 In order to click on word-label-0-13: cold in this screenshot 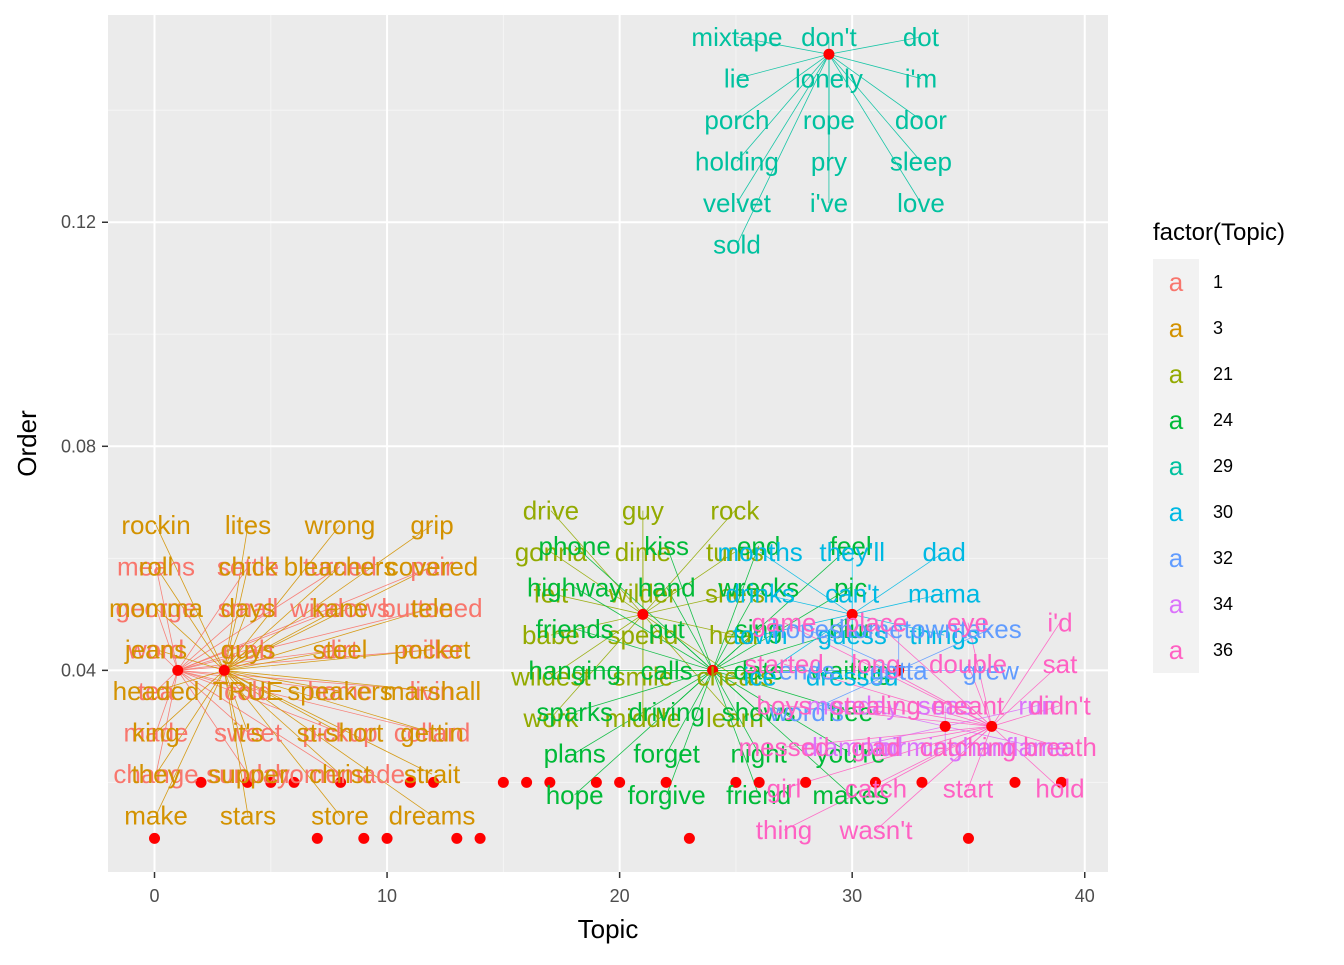, I will do `click(248, 691)`.